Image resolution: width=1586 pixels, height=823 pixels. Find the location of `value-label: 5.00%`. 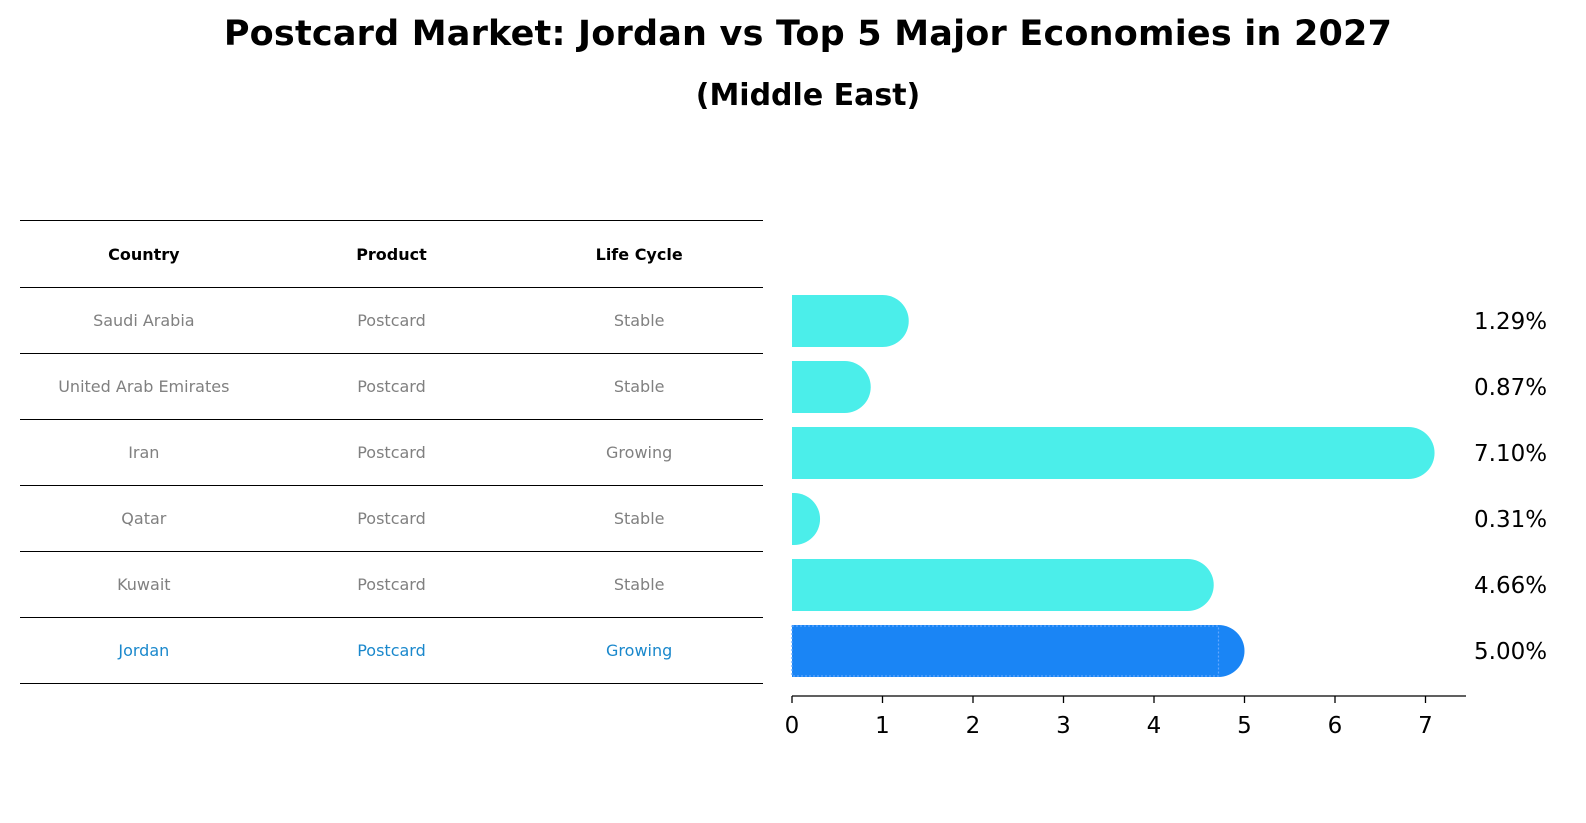

value-label: 5.00% is located at coordinates (1510, 652).